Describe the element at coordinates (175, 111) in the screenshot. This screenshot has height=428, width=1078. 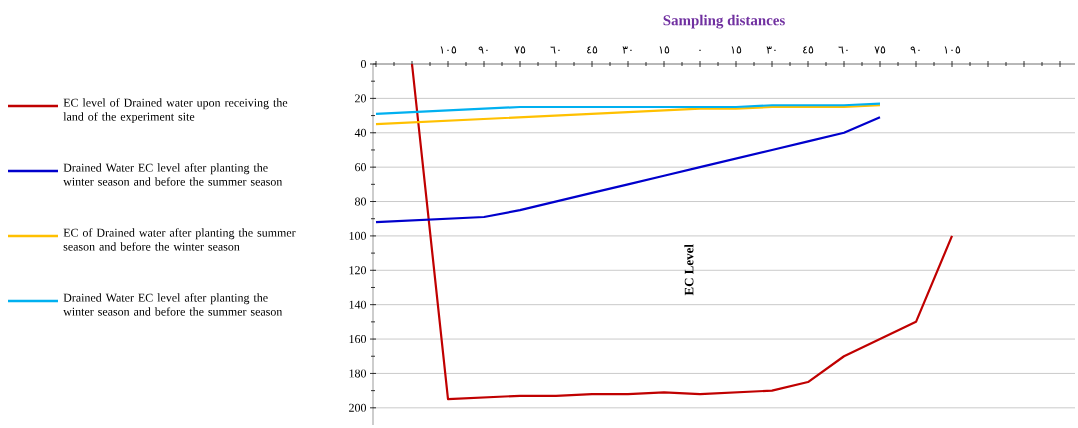
I see `legend-label: EC level of Drained water upon receiving the land of the experiment site` at that location.